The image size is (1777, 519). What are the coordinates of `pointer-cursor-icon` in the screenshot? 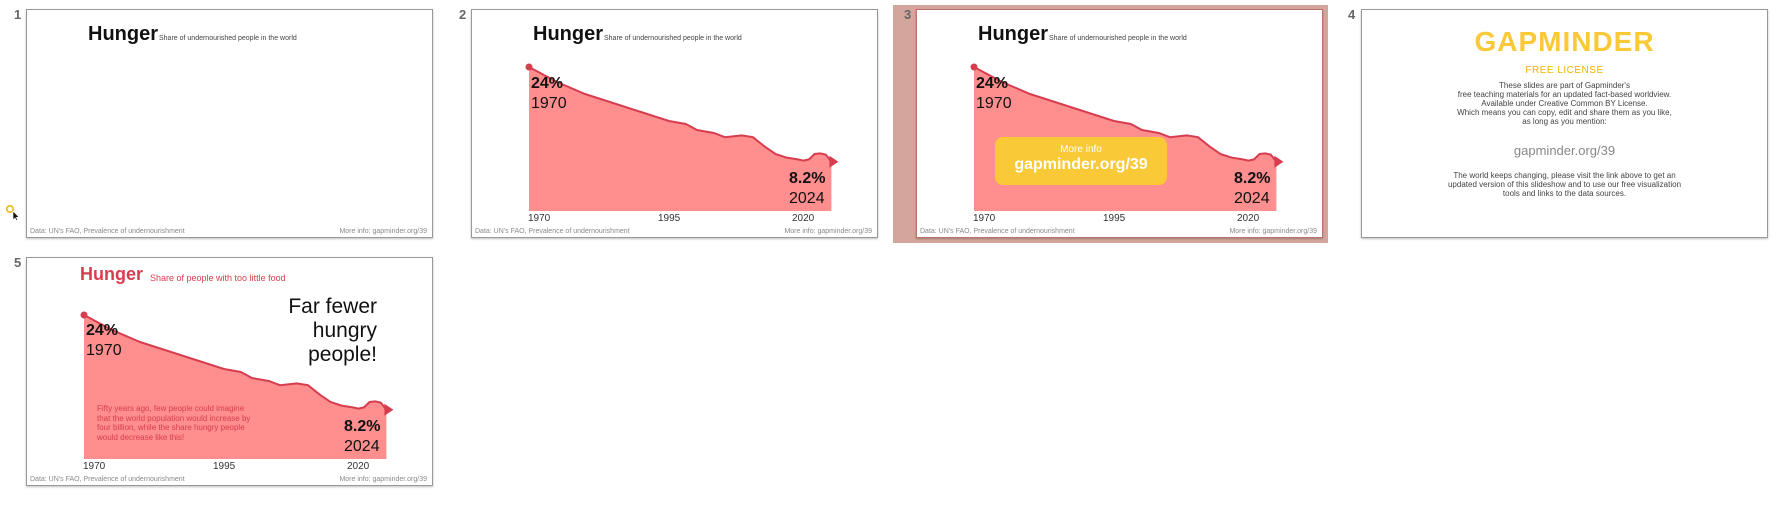 It's located at (13, 214).